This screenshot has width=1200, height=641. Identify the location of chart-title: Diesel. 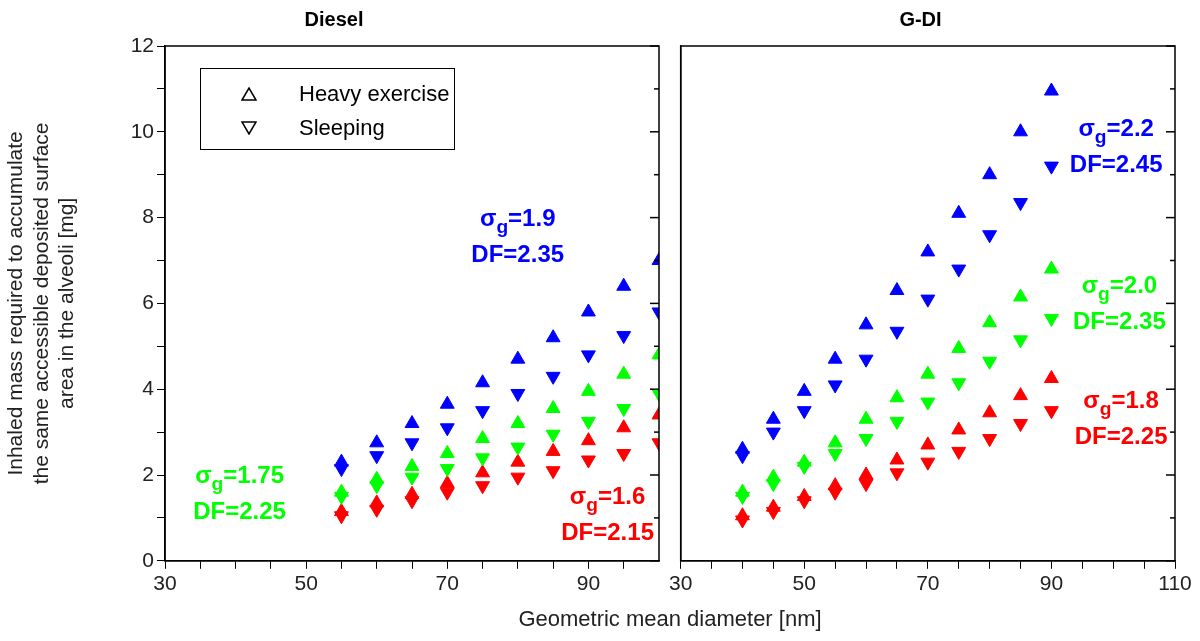
(334, 18).